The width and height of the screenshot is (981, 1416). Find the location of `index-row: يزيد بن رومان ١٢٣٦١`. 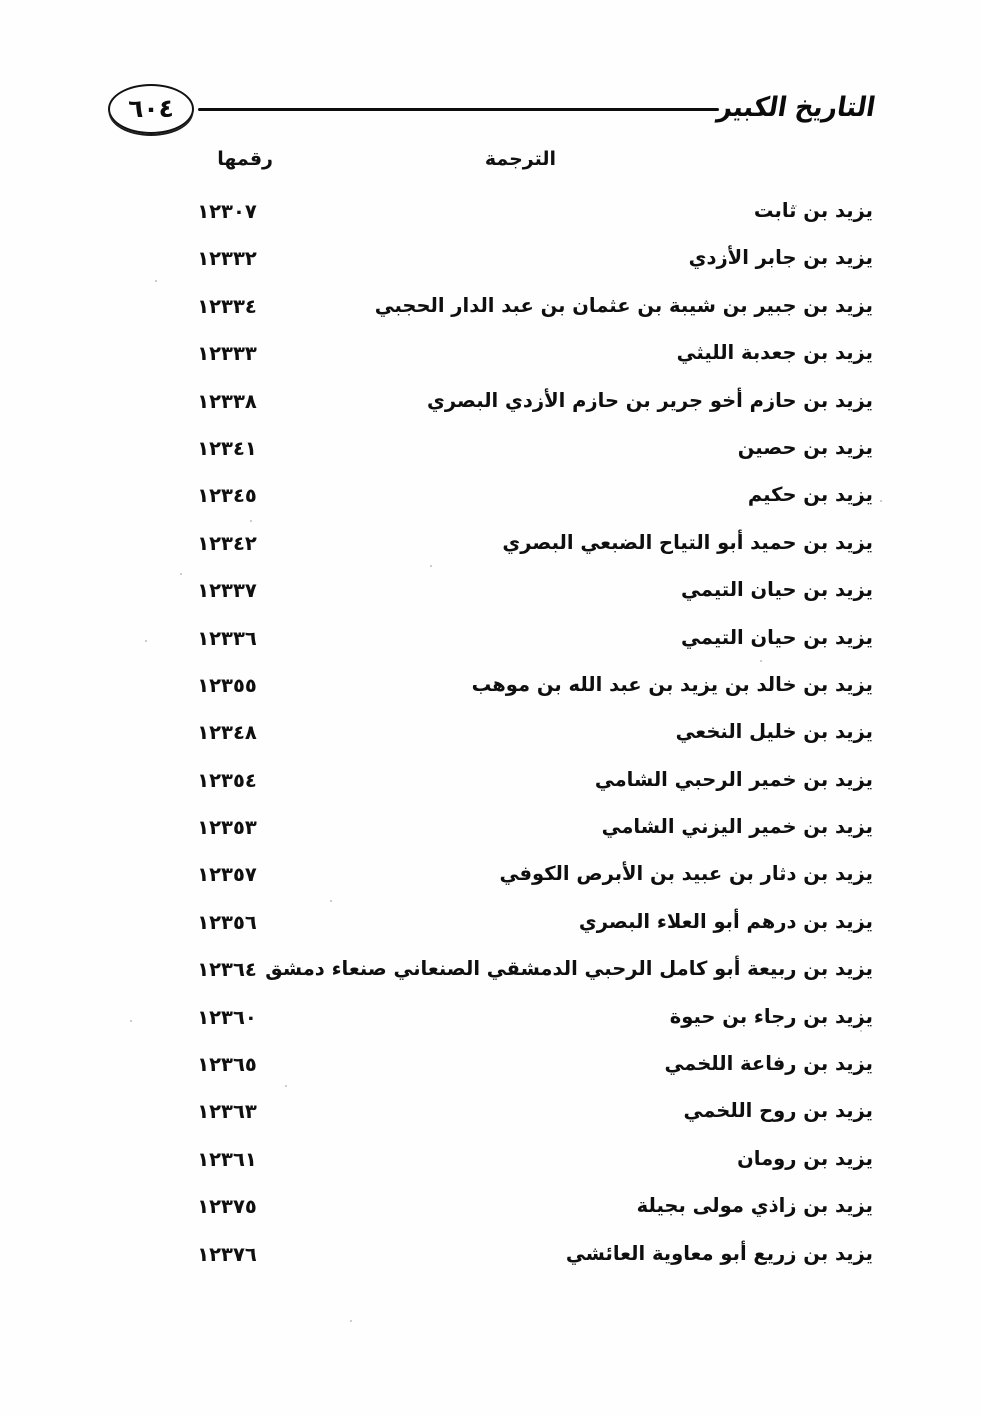

index-row: يزيد بن رومان ١٢٣٦١ is located at coordinates (490, 1167).